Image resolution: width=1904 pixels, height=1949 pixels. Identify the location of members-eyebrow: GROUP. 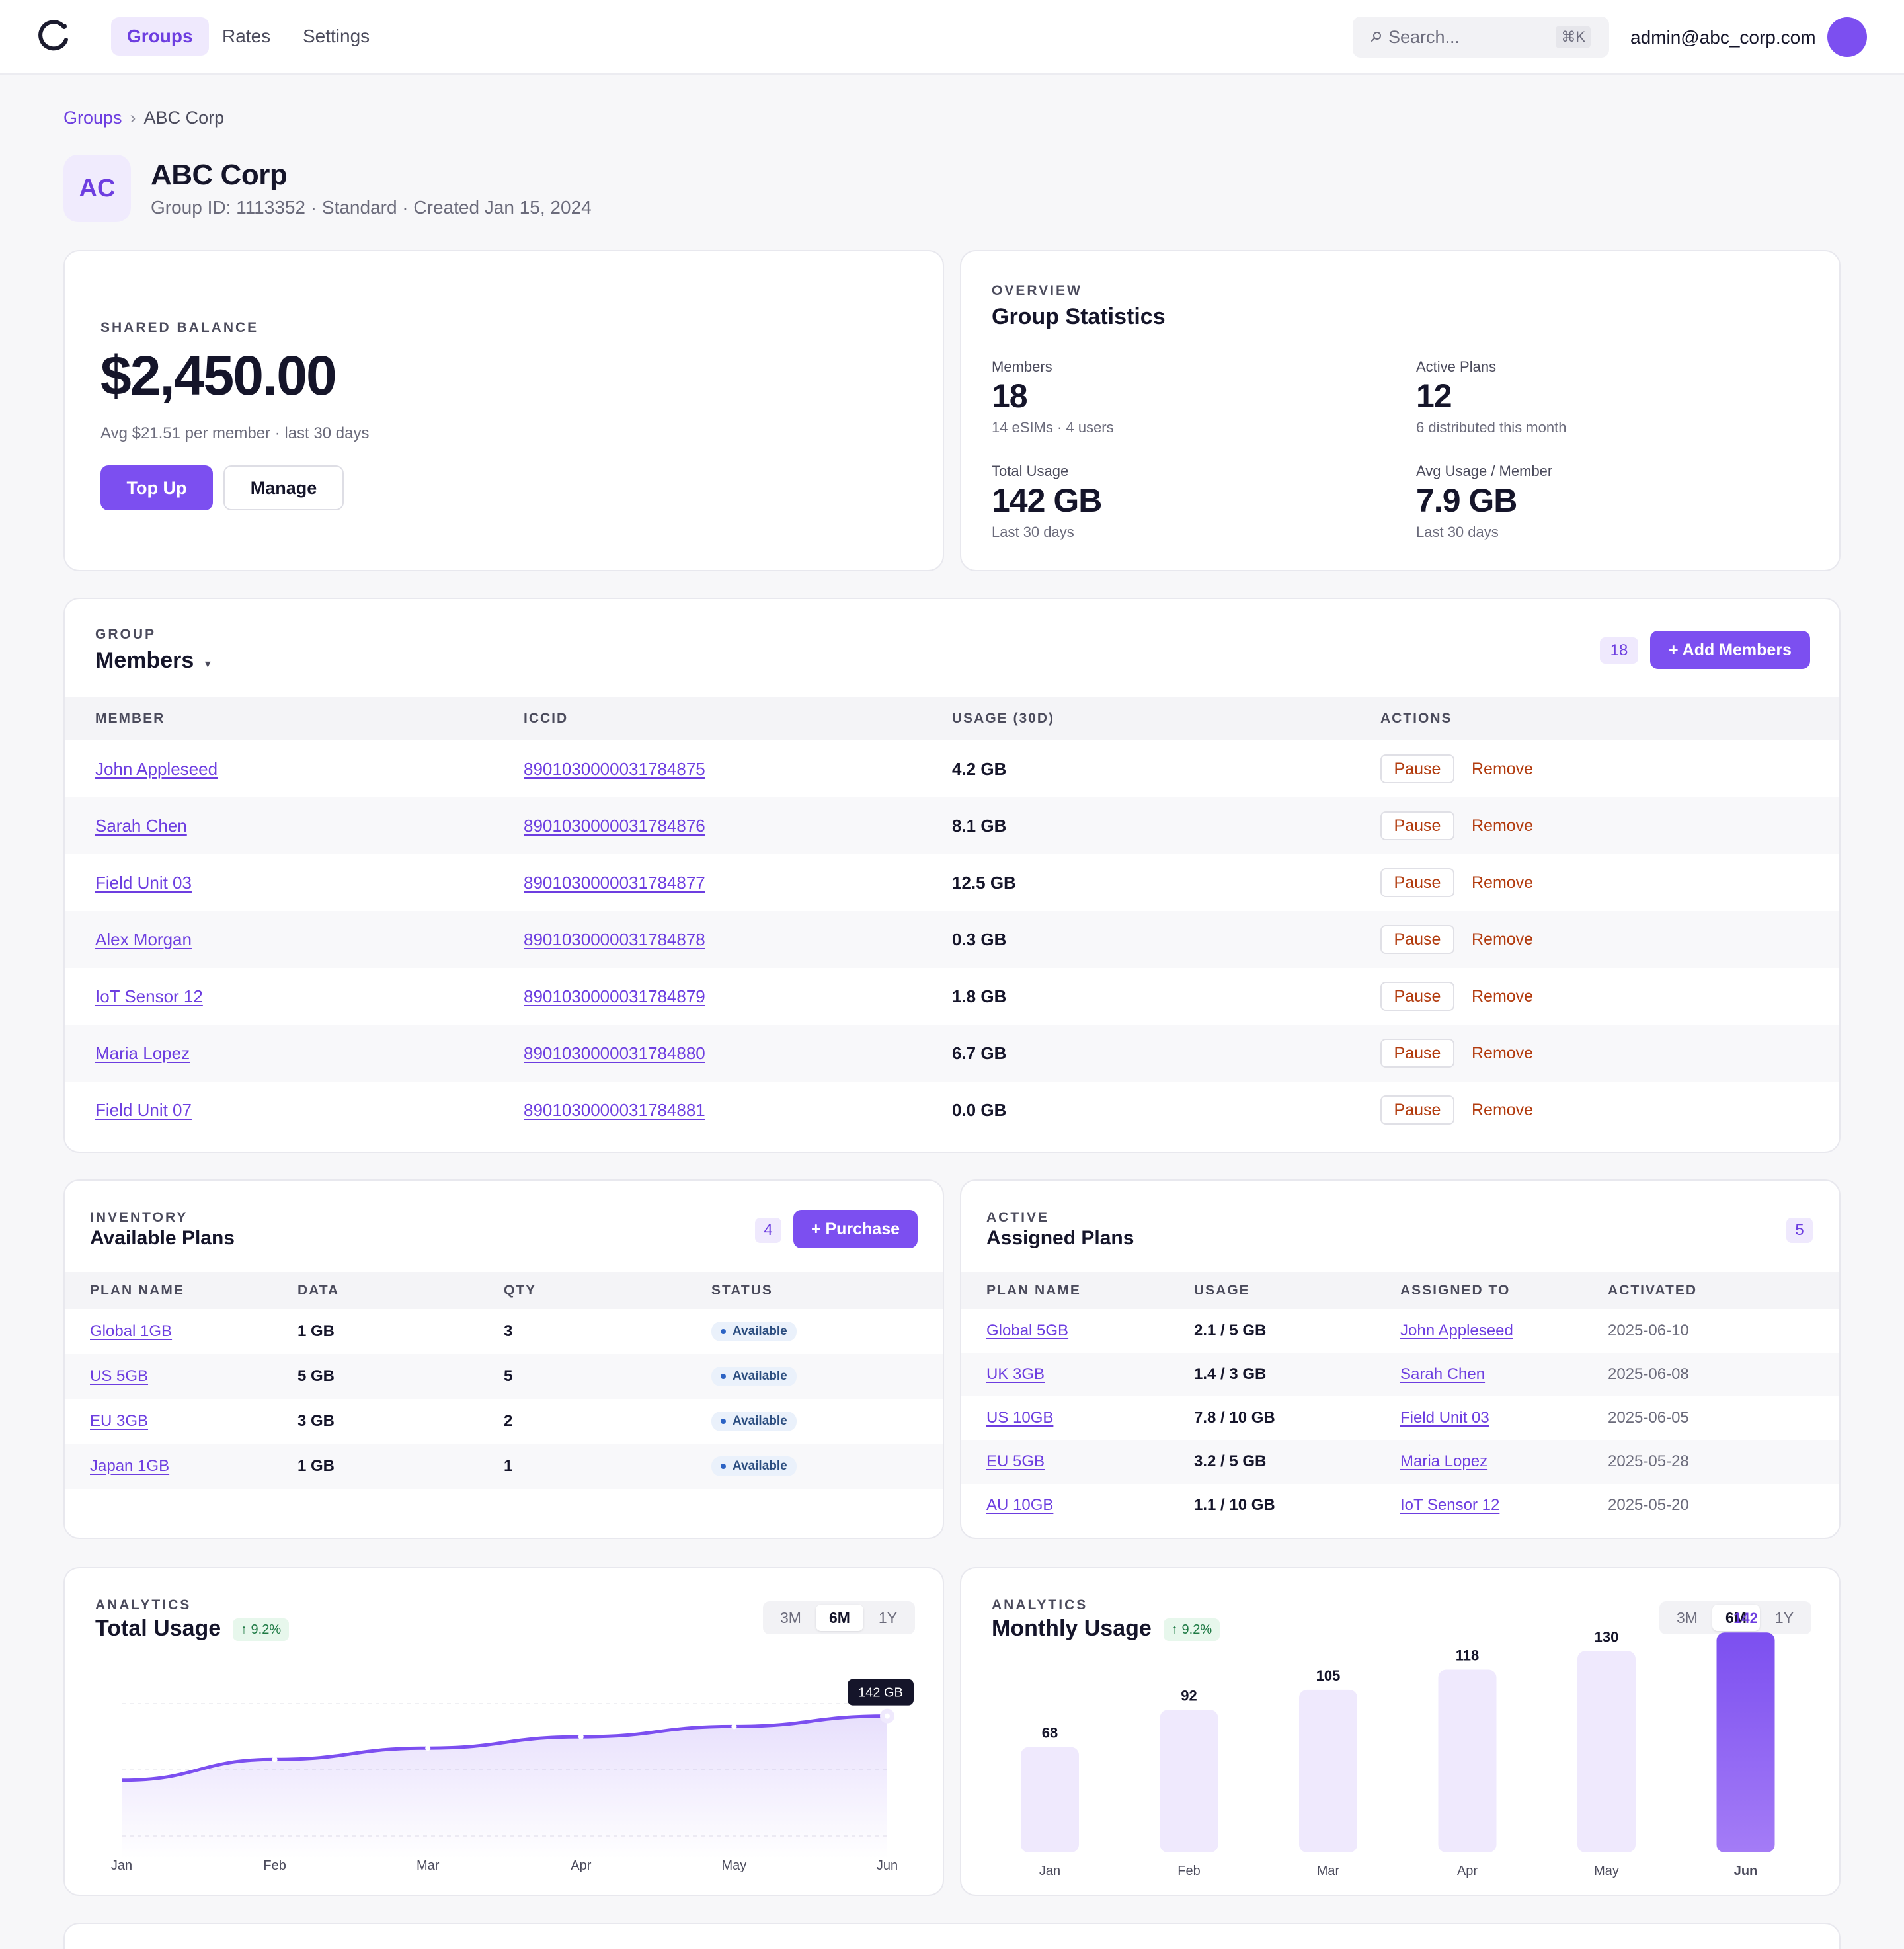
(126, 635).